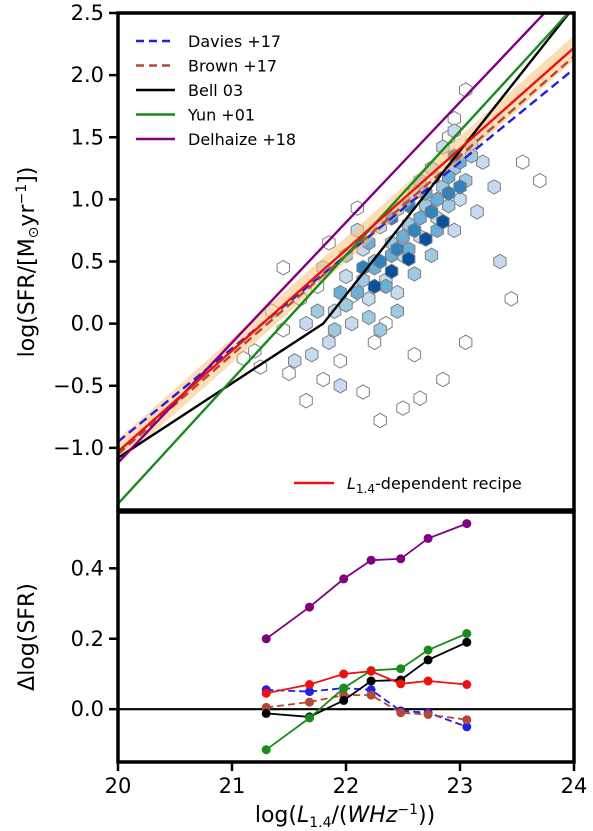  I want to click on y-tick-label: 0.0, so click(87, 709).